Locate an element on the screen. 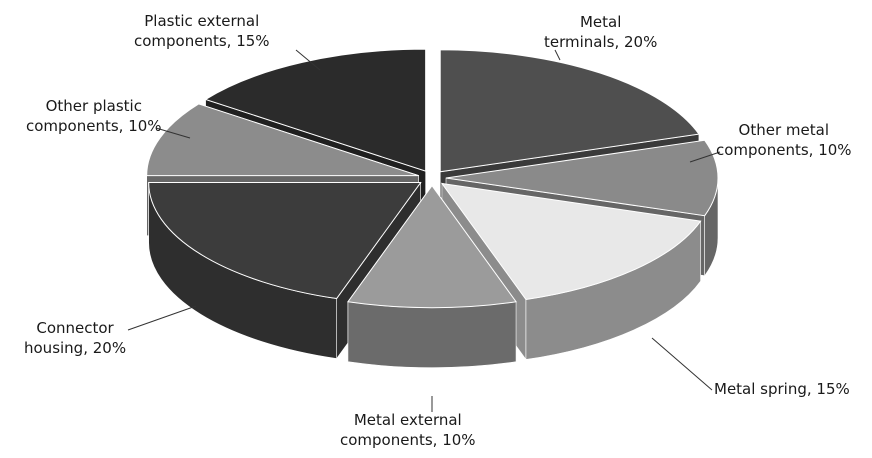 The width and height of the screenshot is (872, 458). leader-line-plastic-external-components is located at coordinates (308, 60).